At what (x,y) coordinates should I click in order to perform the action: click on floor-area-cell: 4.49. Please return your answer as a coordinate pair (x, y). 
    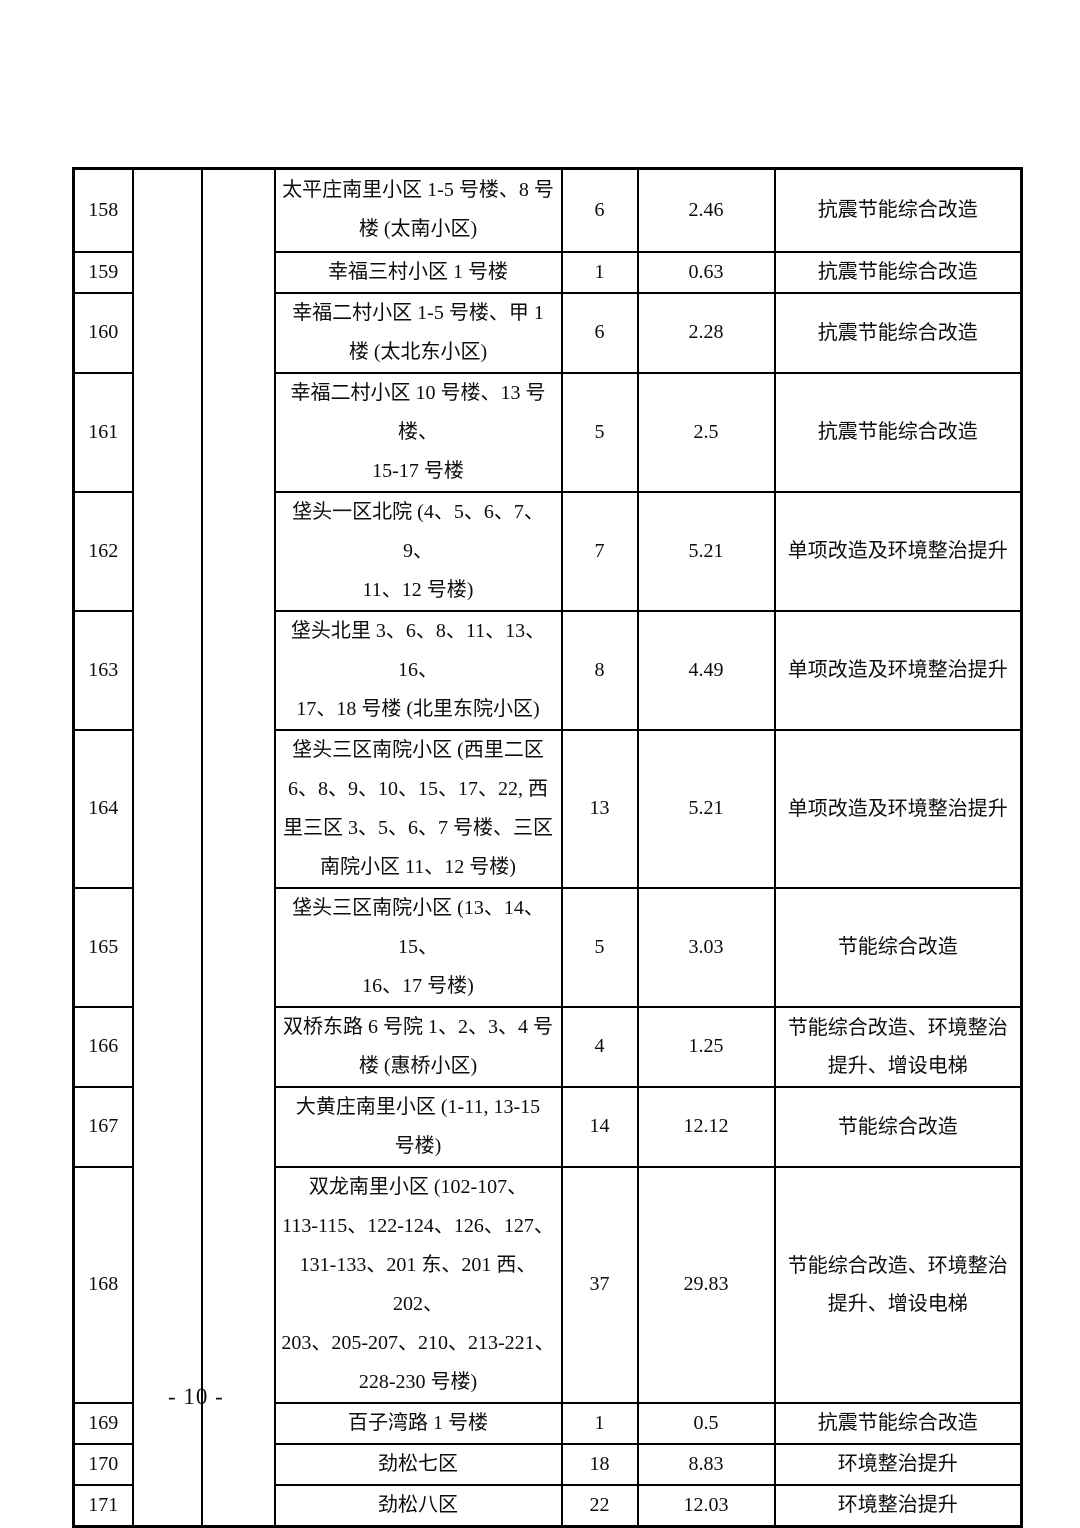
    Looking at the image, I should click on (706, 670).